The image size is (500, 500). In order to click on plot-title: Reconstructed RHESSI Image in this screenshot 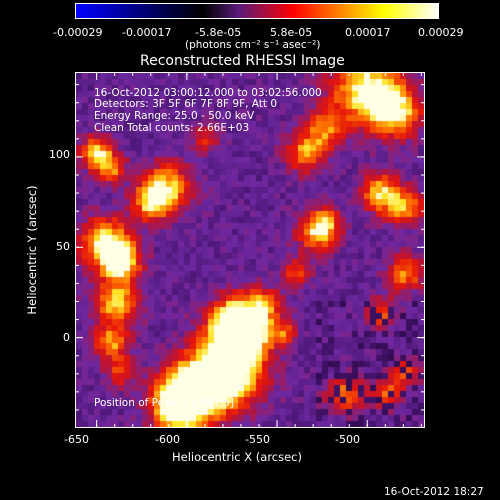, I will do `click(242, 61)`.